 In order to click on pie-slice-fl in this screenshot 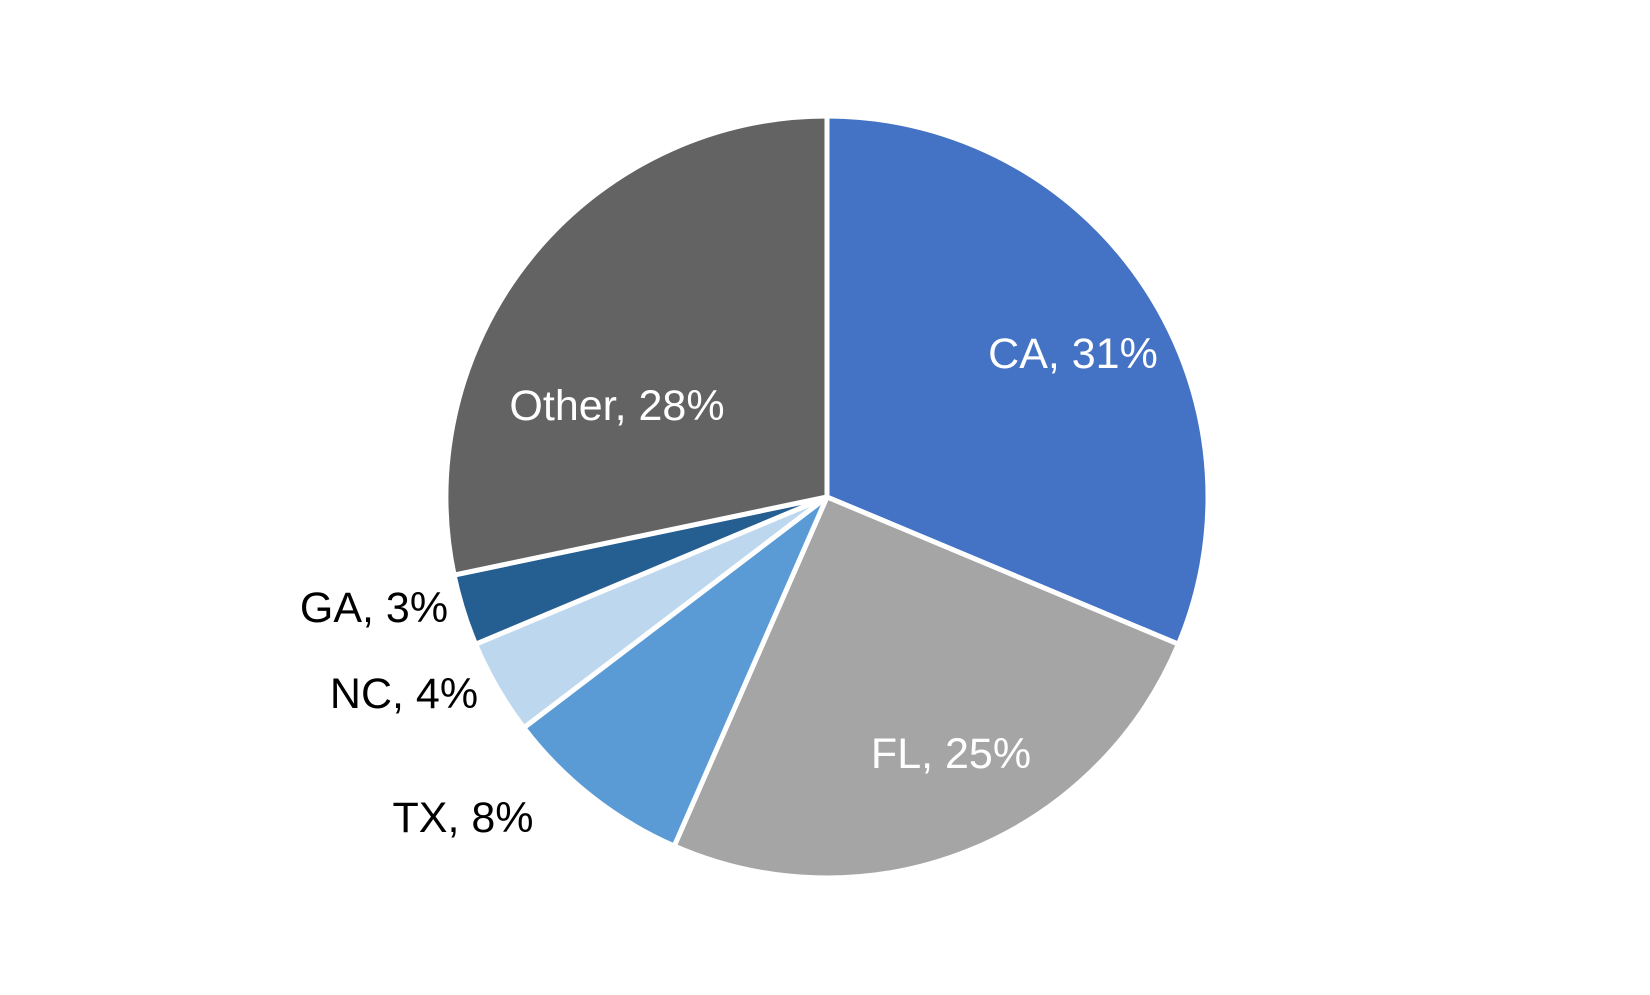, I will do `click(926, 687)`.